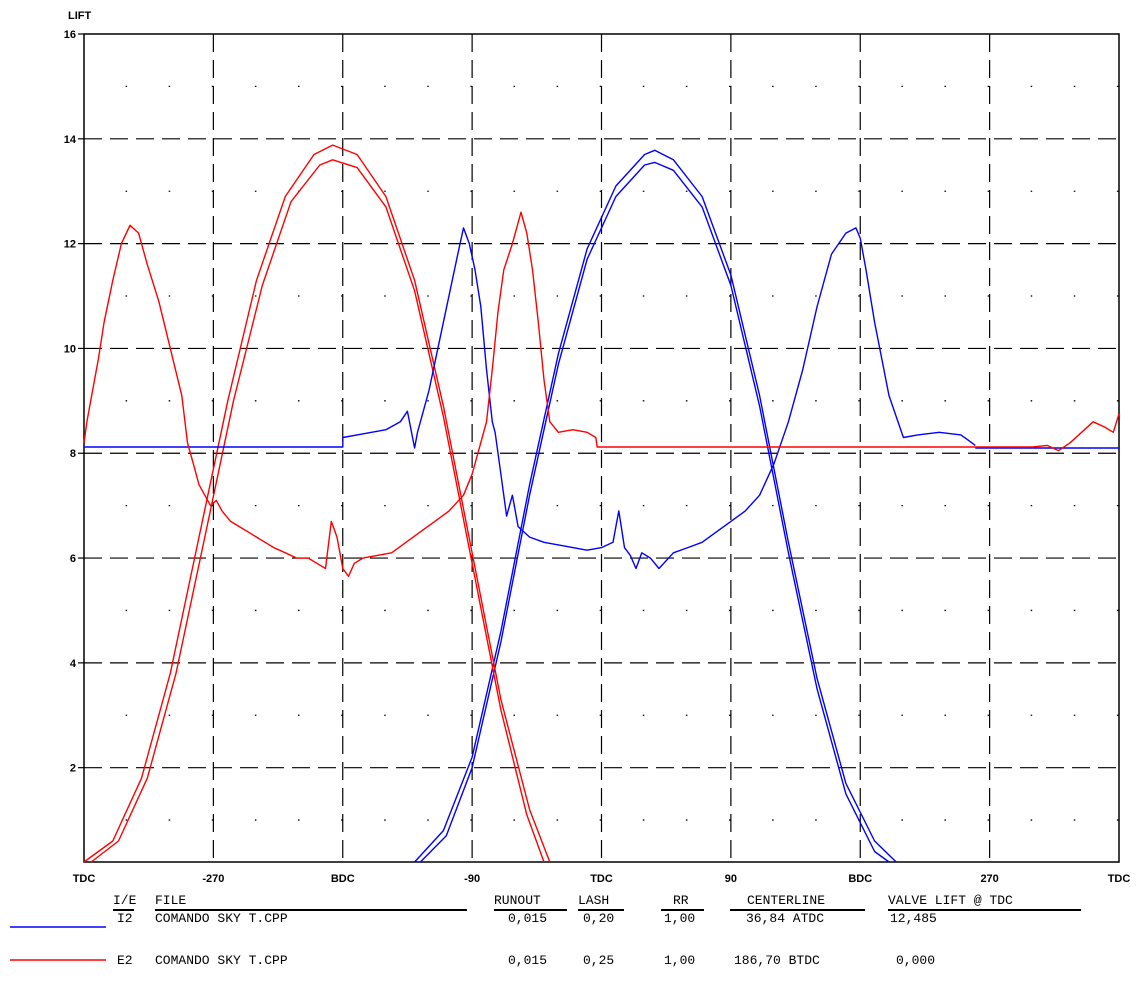 Image resolution: width=1143 pixels, height=996 pixels. I want to click on x-tick-label: -270, so click(213, 879).